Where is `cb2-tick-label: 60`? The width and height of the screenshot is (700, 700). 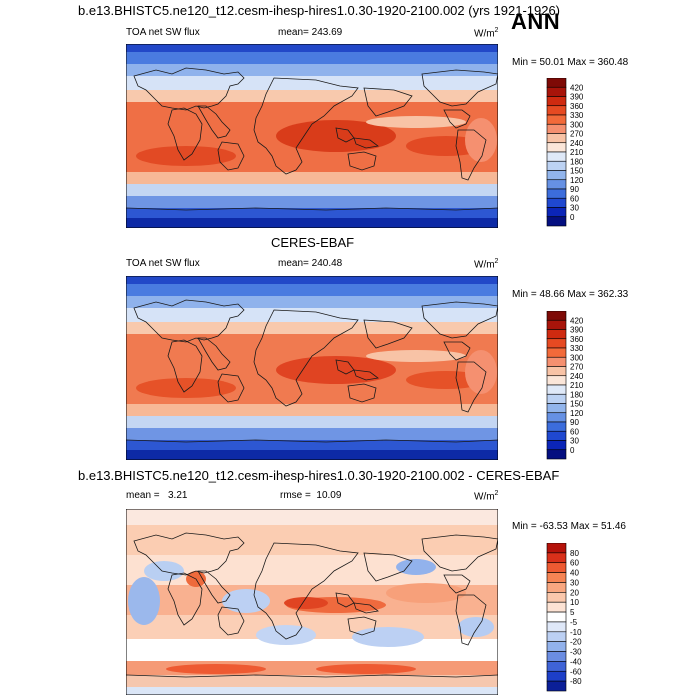
cb2-tick-label: 60 is located at coordinates (574, 431).